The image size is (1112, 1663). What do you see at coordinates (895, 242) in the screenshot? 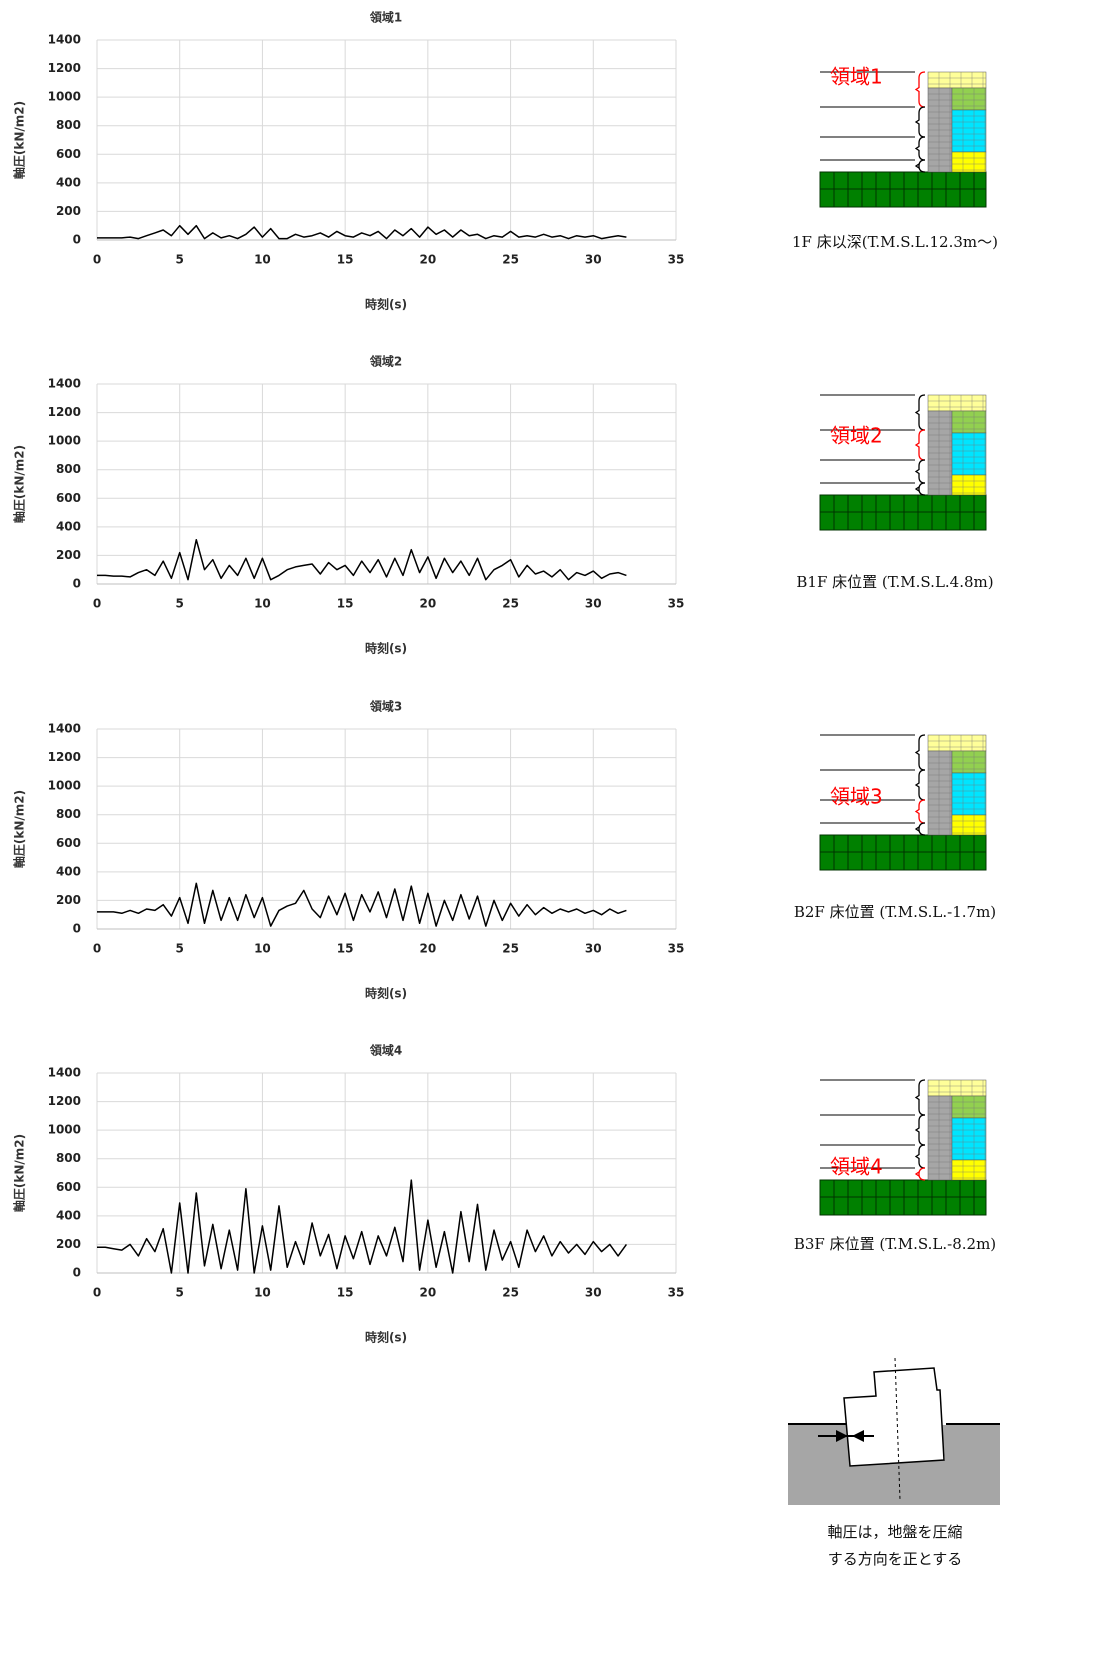
I see `region-caption: 1F 床以深(T.M.S.L.12.3m～)` at bounding box center [895, 242].